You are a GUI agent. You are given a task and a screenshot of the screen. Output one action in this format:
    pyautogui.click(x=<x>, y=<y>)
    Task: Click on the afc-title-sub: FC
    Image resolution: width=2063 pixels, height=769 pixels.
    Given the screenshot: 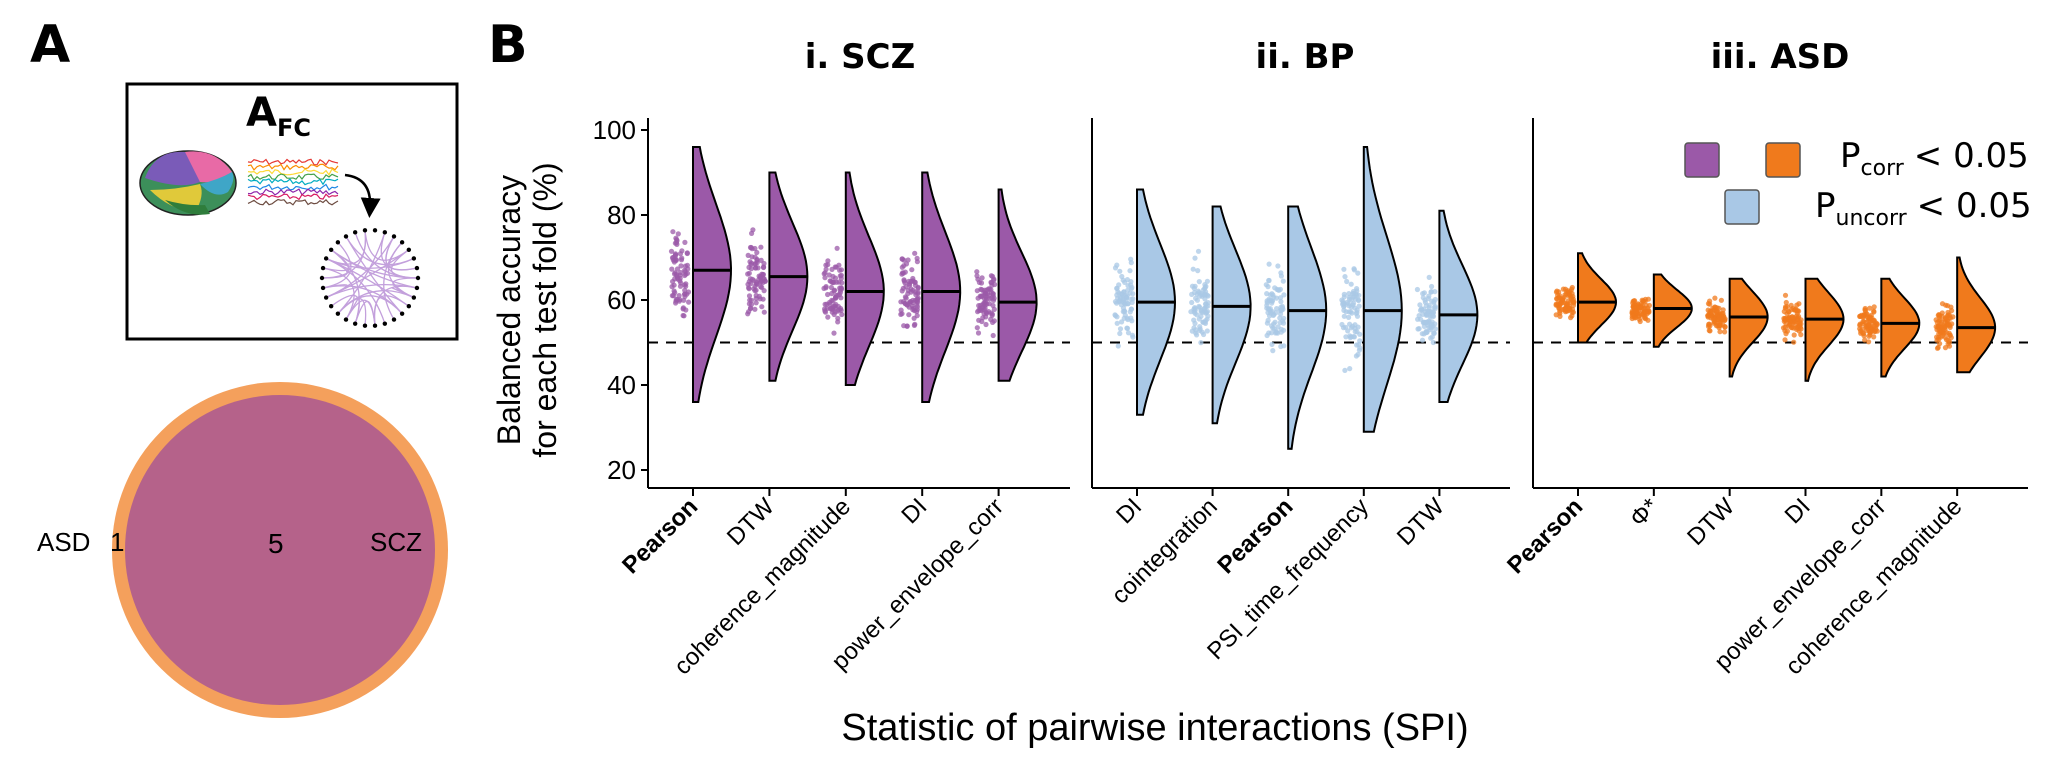 What is the action you would take?
    pyautogui.click(x=294, y=128)
    